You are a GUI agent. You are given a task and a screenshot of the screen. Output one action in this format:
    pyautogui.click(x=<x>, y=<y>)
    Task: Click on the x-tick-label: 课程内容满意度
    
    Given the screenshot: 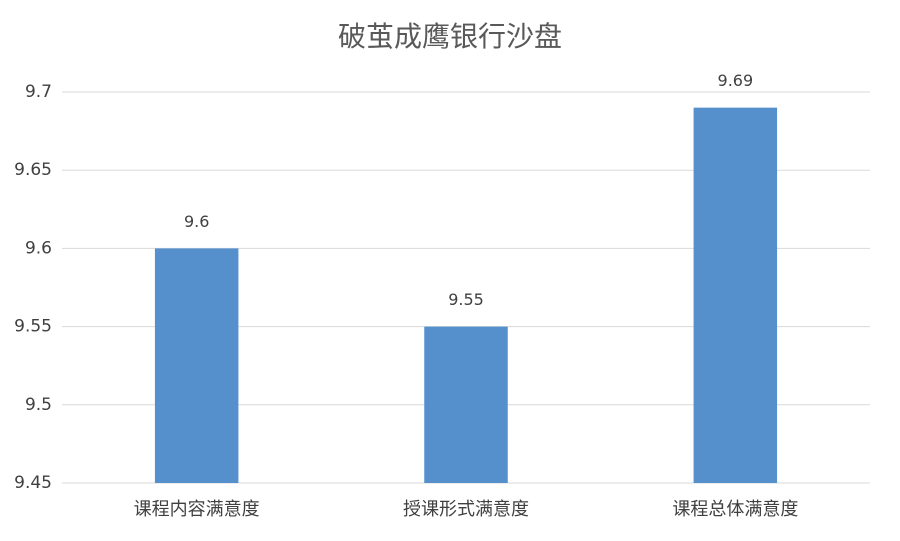 What is the action you would take?
    pyautogui.click(x=197, y=509)
    